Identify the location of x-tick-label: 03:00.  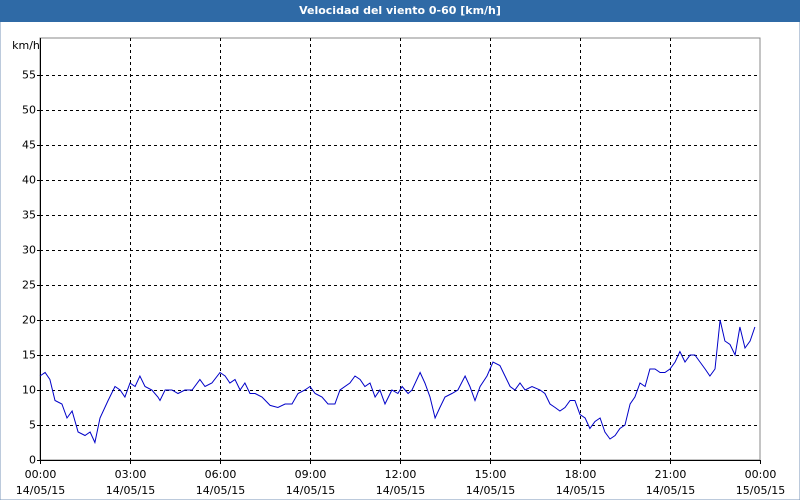
(131, 474).